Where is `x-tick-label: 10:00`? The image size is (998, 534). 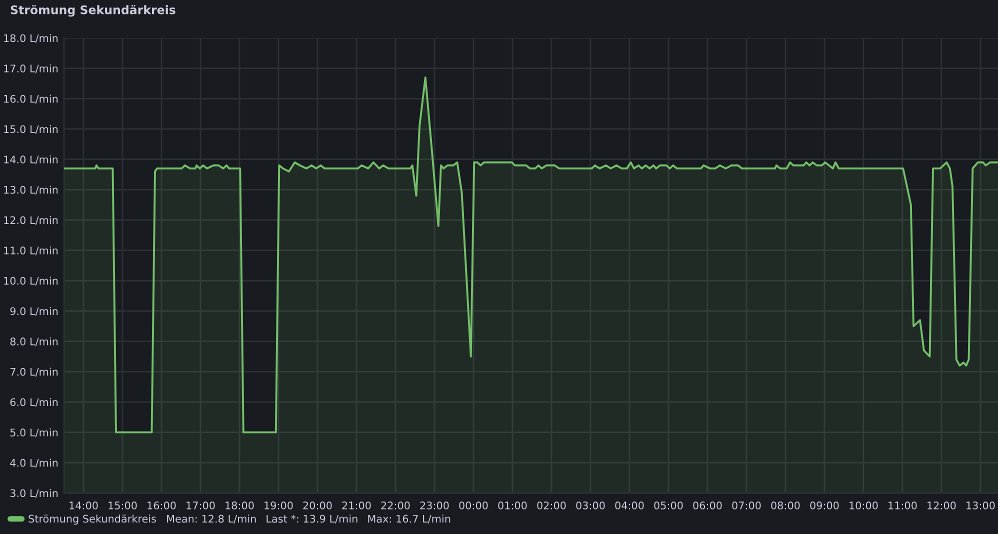 x-tick-label: 10:00 is located at coordinates (864, 506).